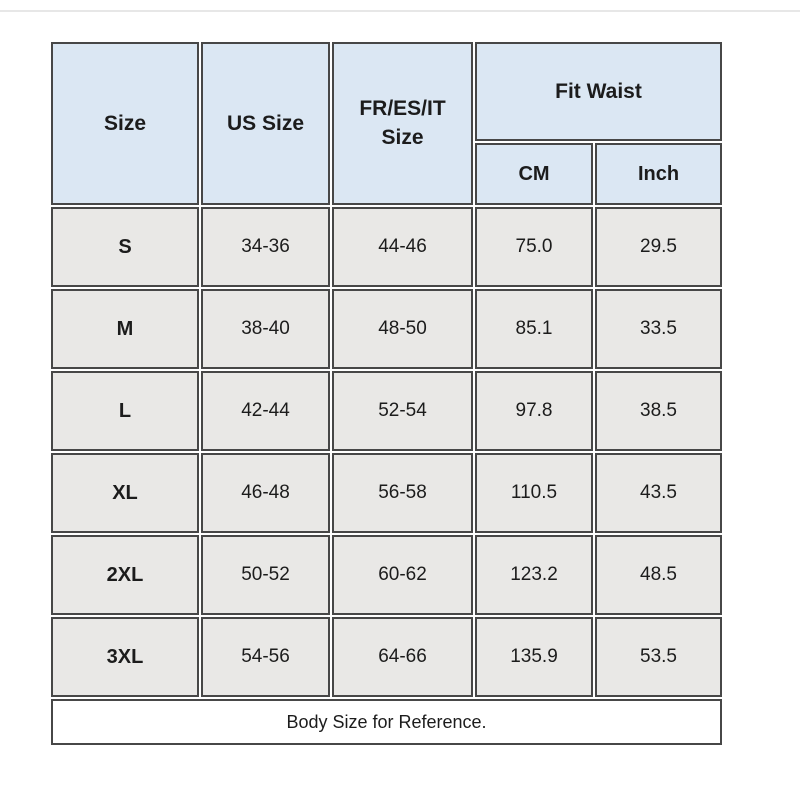 The image size is (800, 800). I want to click on column-header-fit-waist: Fit Waist, so click(598, 91).